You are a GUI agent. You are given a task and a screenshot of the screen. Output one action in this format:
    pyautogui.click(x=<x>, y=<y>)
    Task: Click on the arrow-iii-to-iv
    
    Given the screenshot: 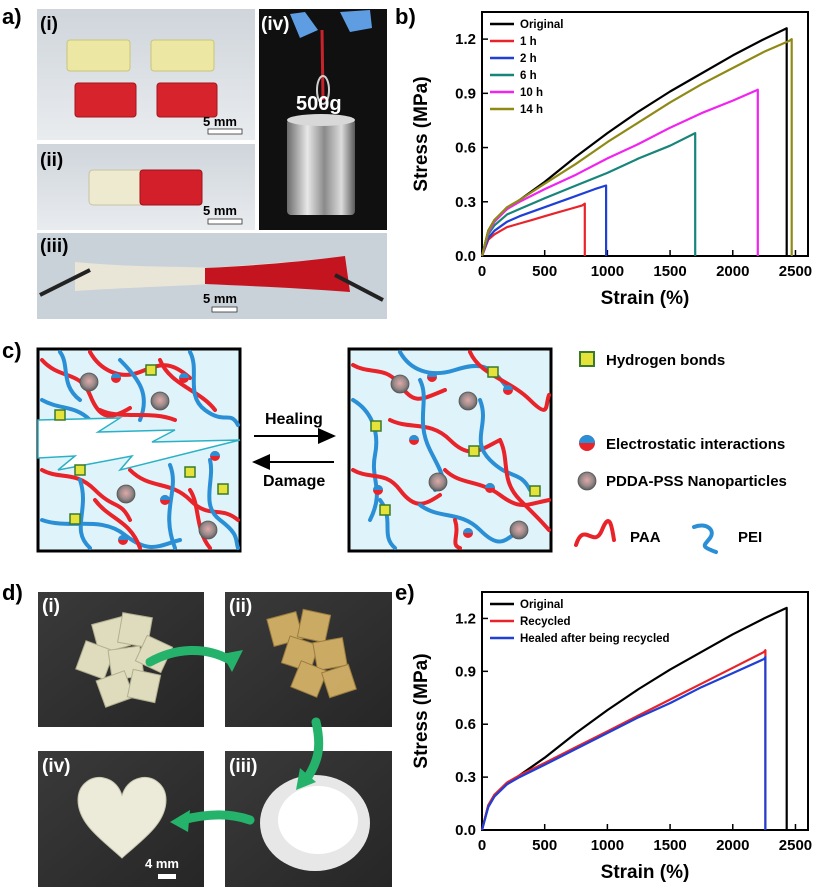 What is the action you would take?
    pyautogui.click(x=216, y=817)
    